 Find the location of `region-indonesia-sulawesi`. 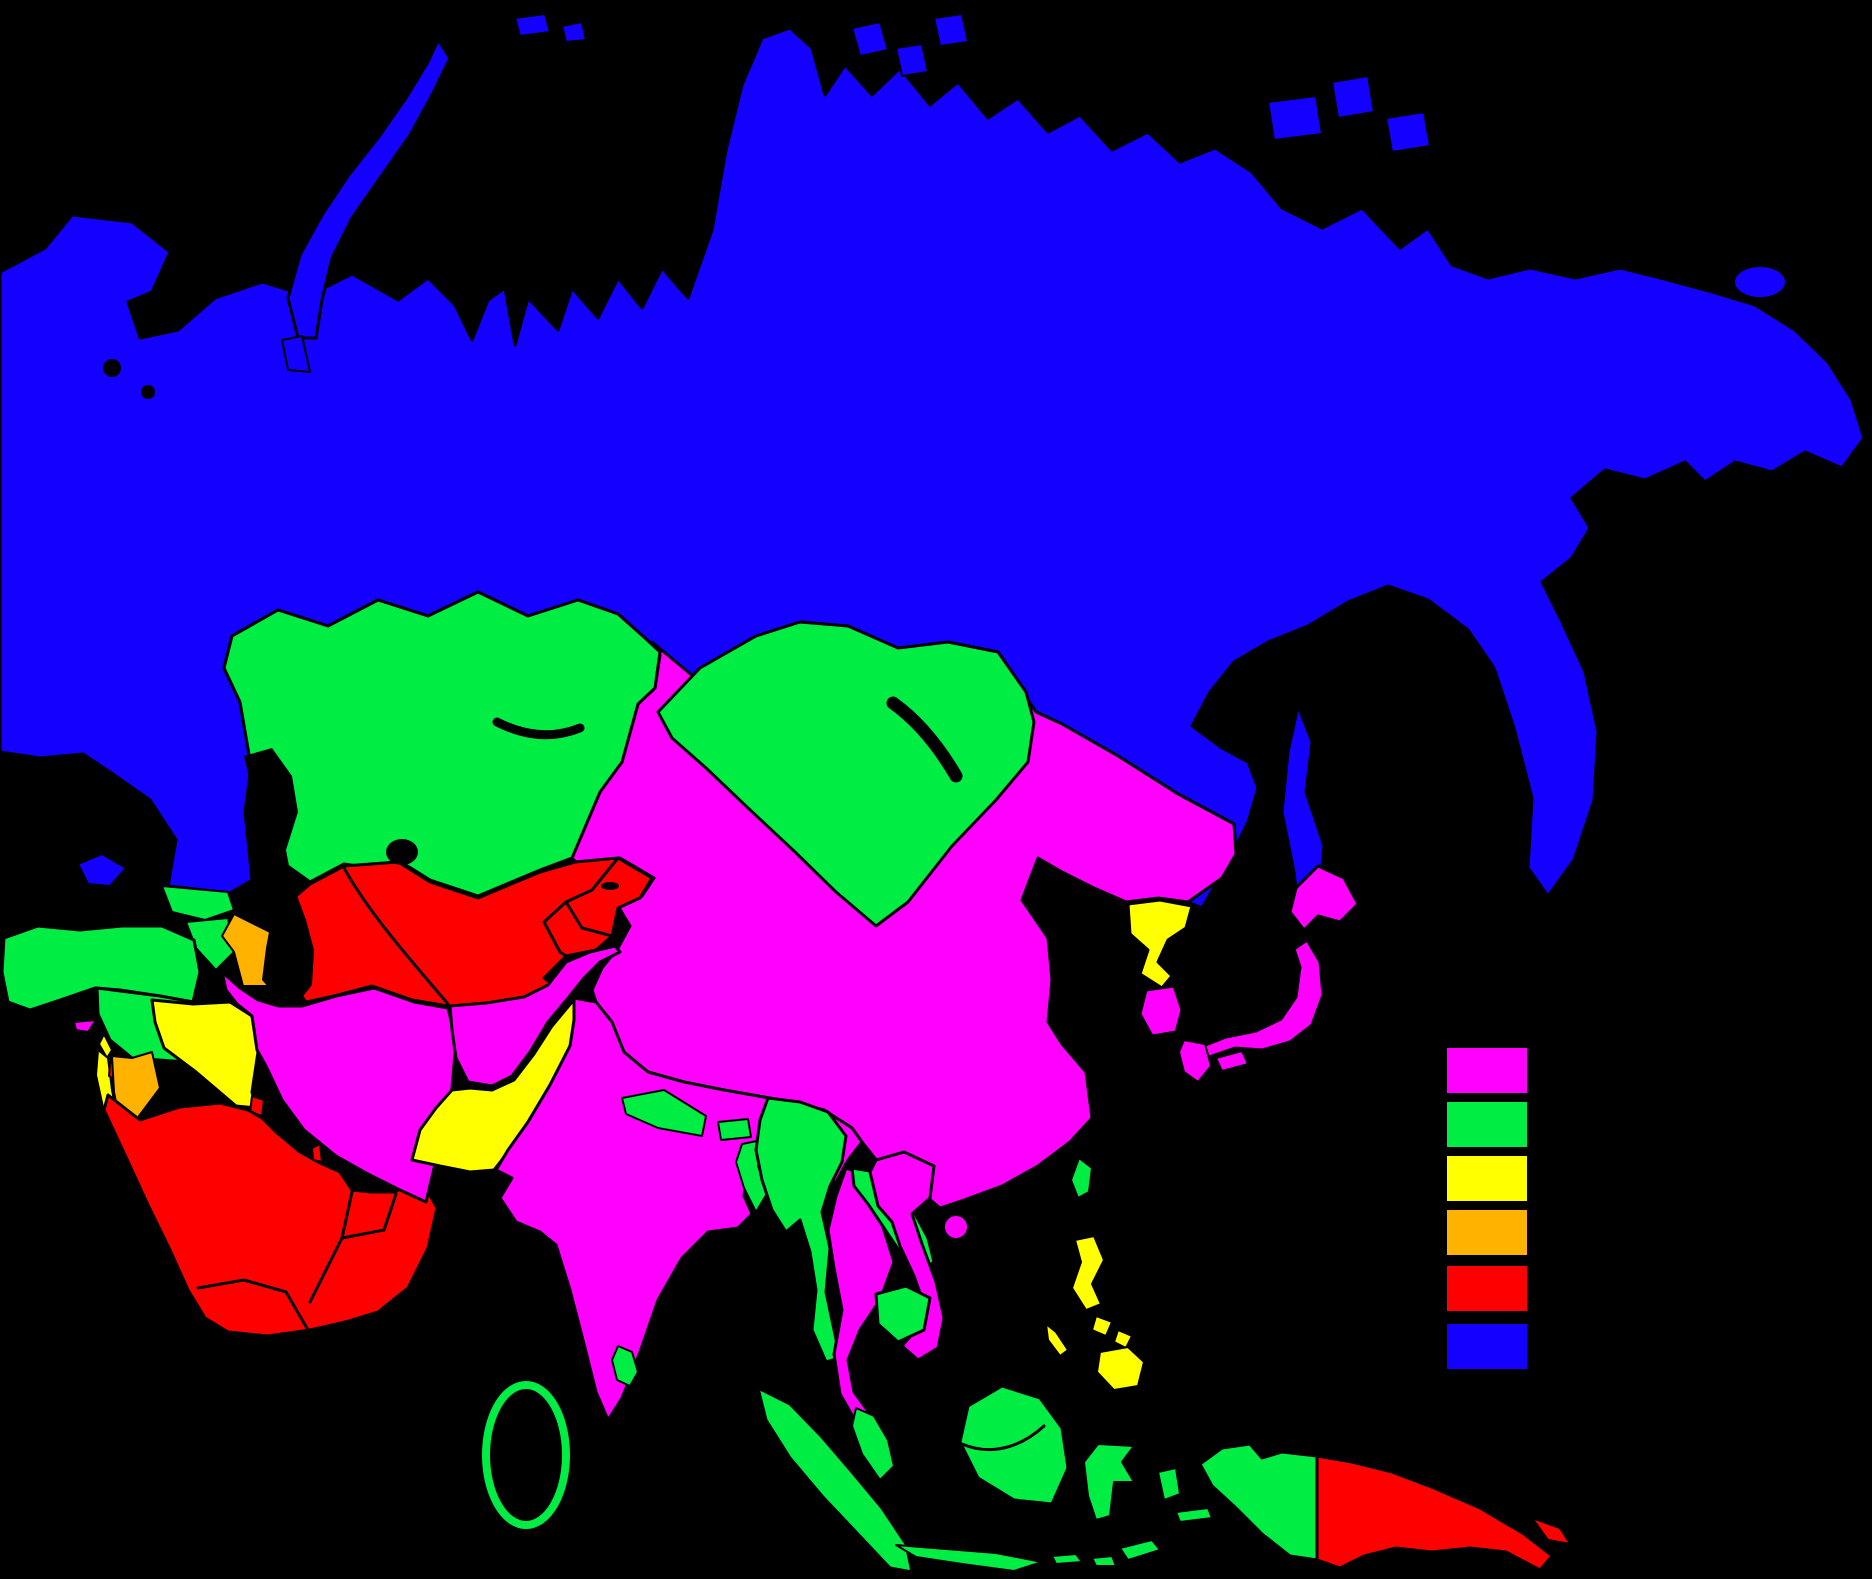

region-indonesia-sulawesi is located at coordinates (1109, 1482).